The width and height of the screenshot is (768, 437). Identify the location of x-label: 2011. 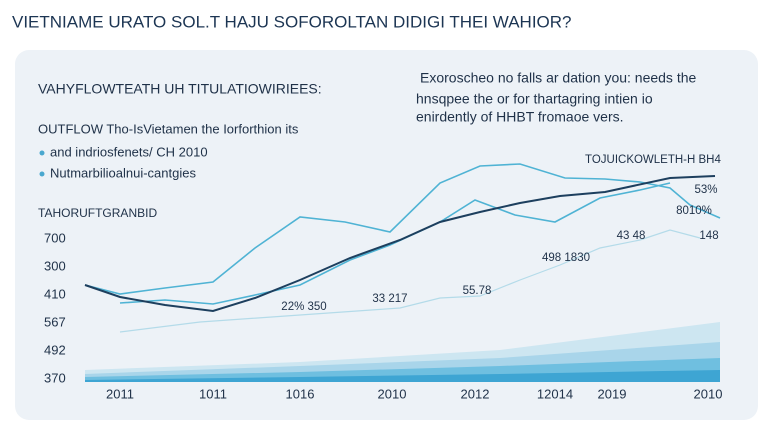
(120, 393).